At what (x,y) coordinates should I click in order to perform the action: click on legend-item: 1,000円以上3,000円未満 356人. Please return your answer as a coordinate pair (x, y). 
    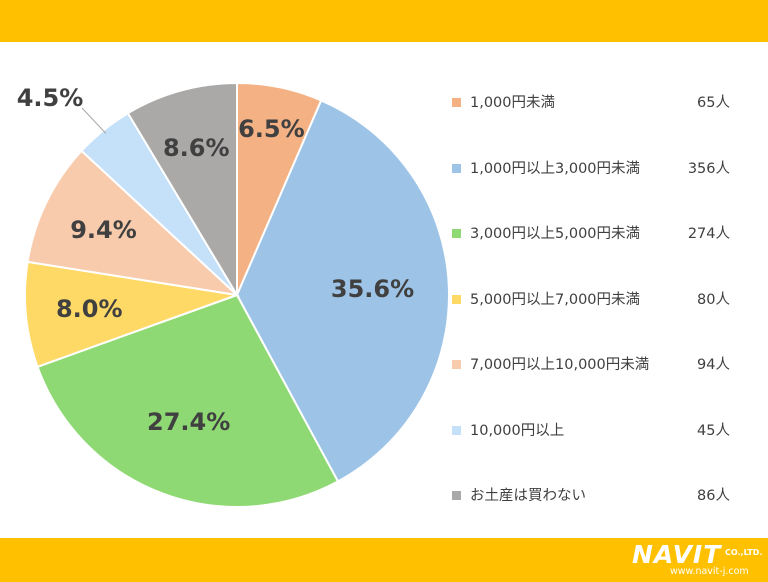
    Looking at the image, I should click on (602, 169).